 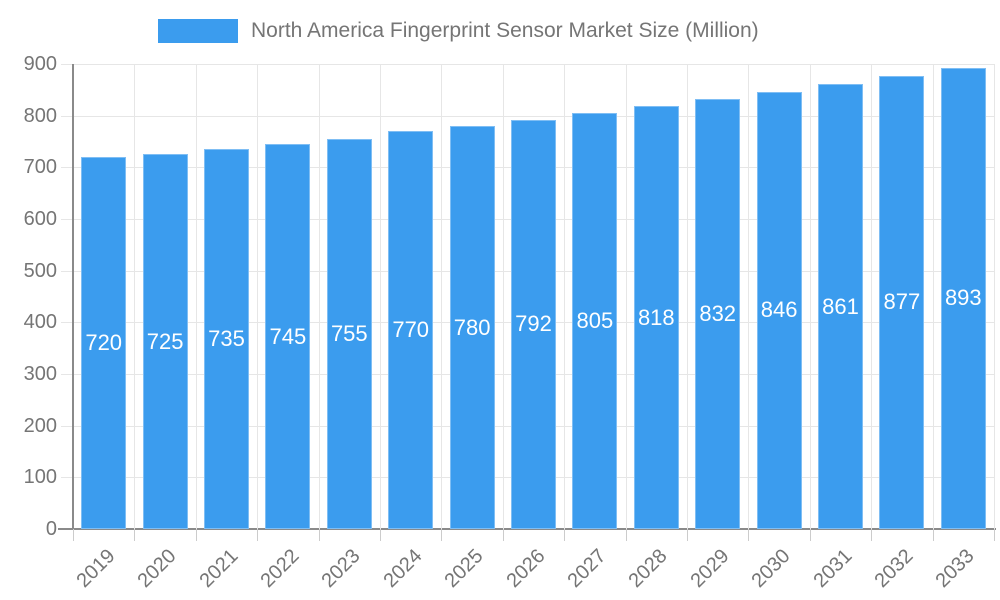 What do you see at coordinates (40, 167) in the screenshot?
I see `y-axis-tick-label: 700` at bounding box center [40, 167].